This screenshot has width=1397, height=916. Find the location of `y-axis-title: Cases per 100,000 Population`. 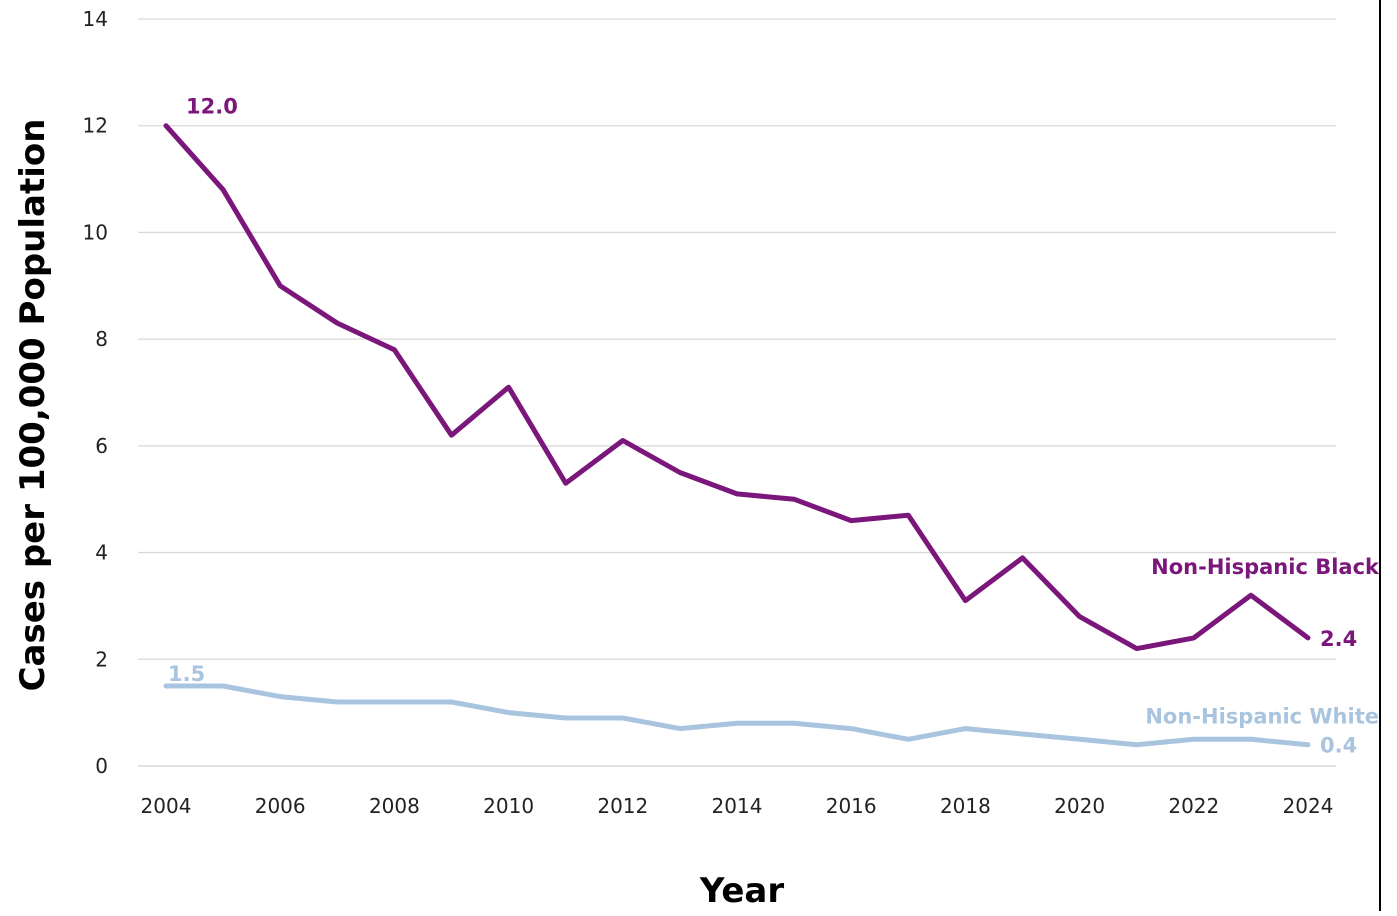

y-axis-title: Cases per 100,000 Population is located at coordinates (33, 405).